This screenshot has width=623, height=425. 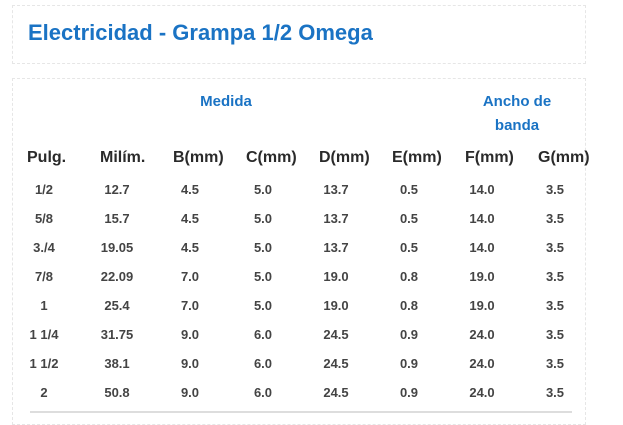 What do you see at coordinates (301, 412) in the screenshot?
I see `table-bottom-rule` at bounding box center [301, 412].